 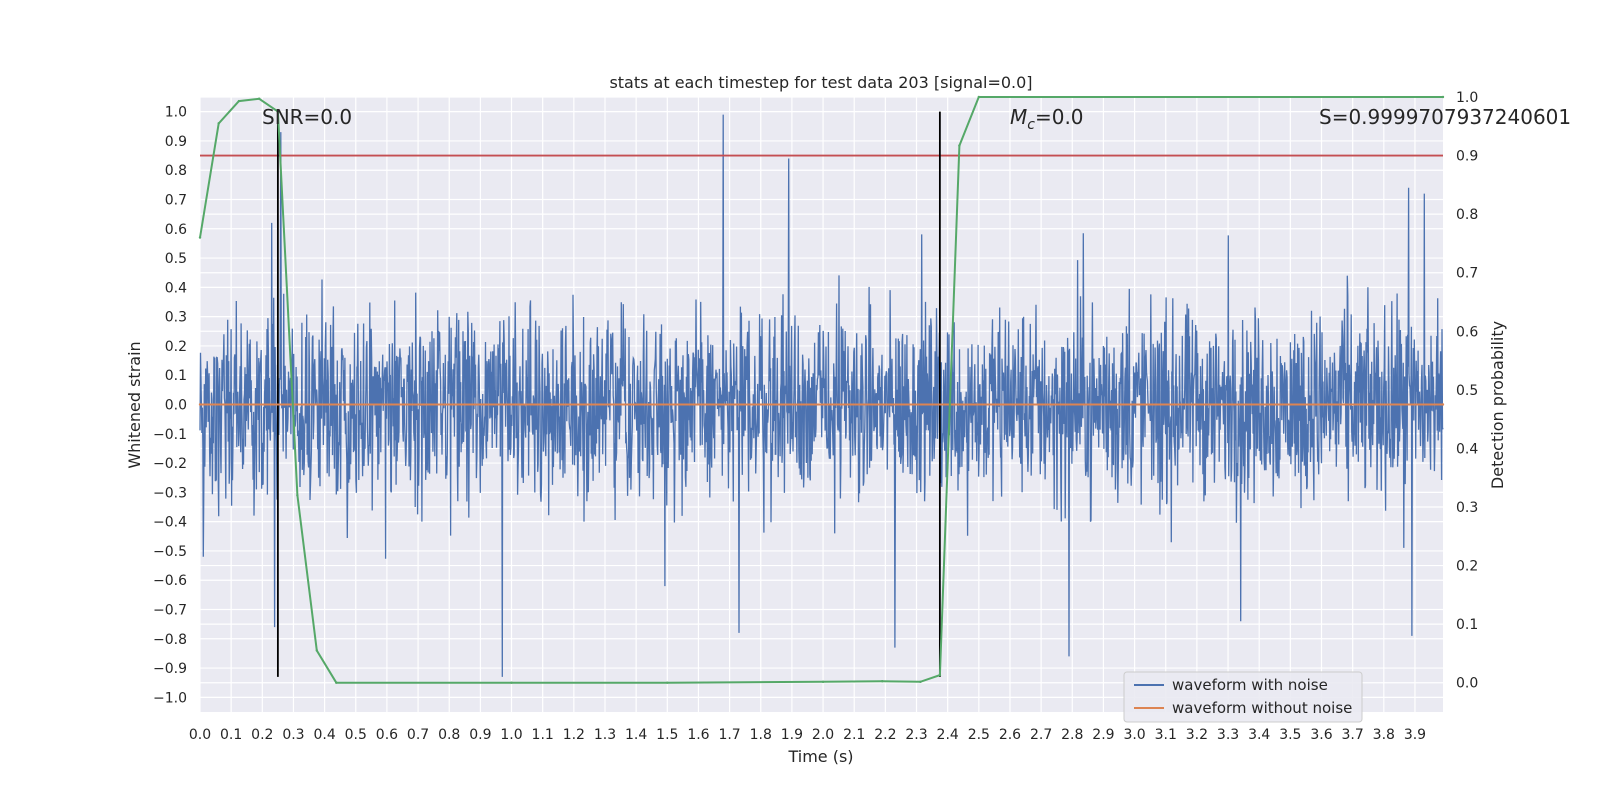 I want to click on y2-tick-label: 1.0, so click(x=1467, y=98).